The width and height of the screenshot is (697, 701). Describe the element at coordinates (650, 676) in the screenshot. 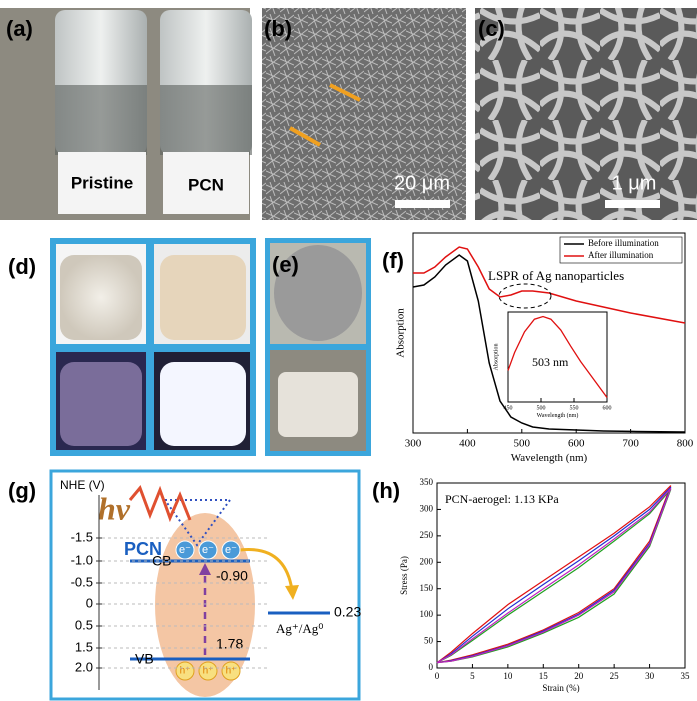

I see `x-tick-label: 30` at that location.